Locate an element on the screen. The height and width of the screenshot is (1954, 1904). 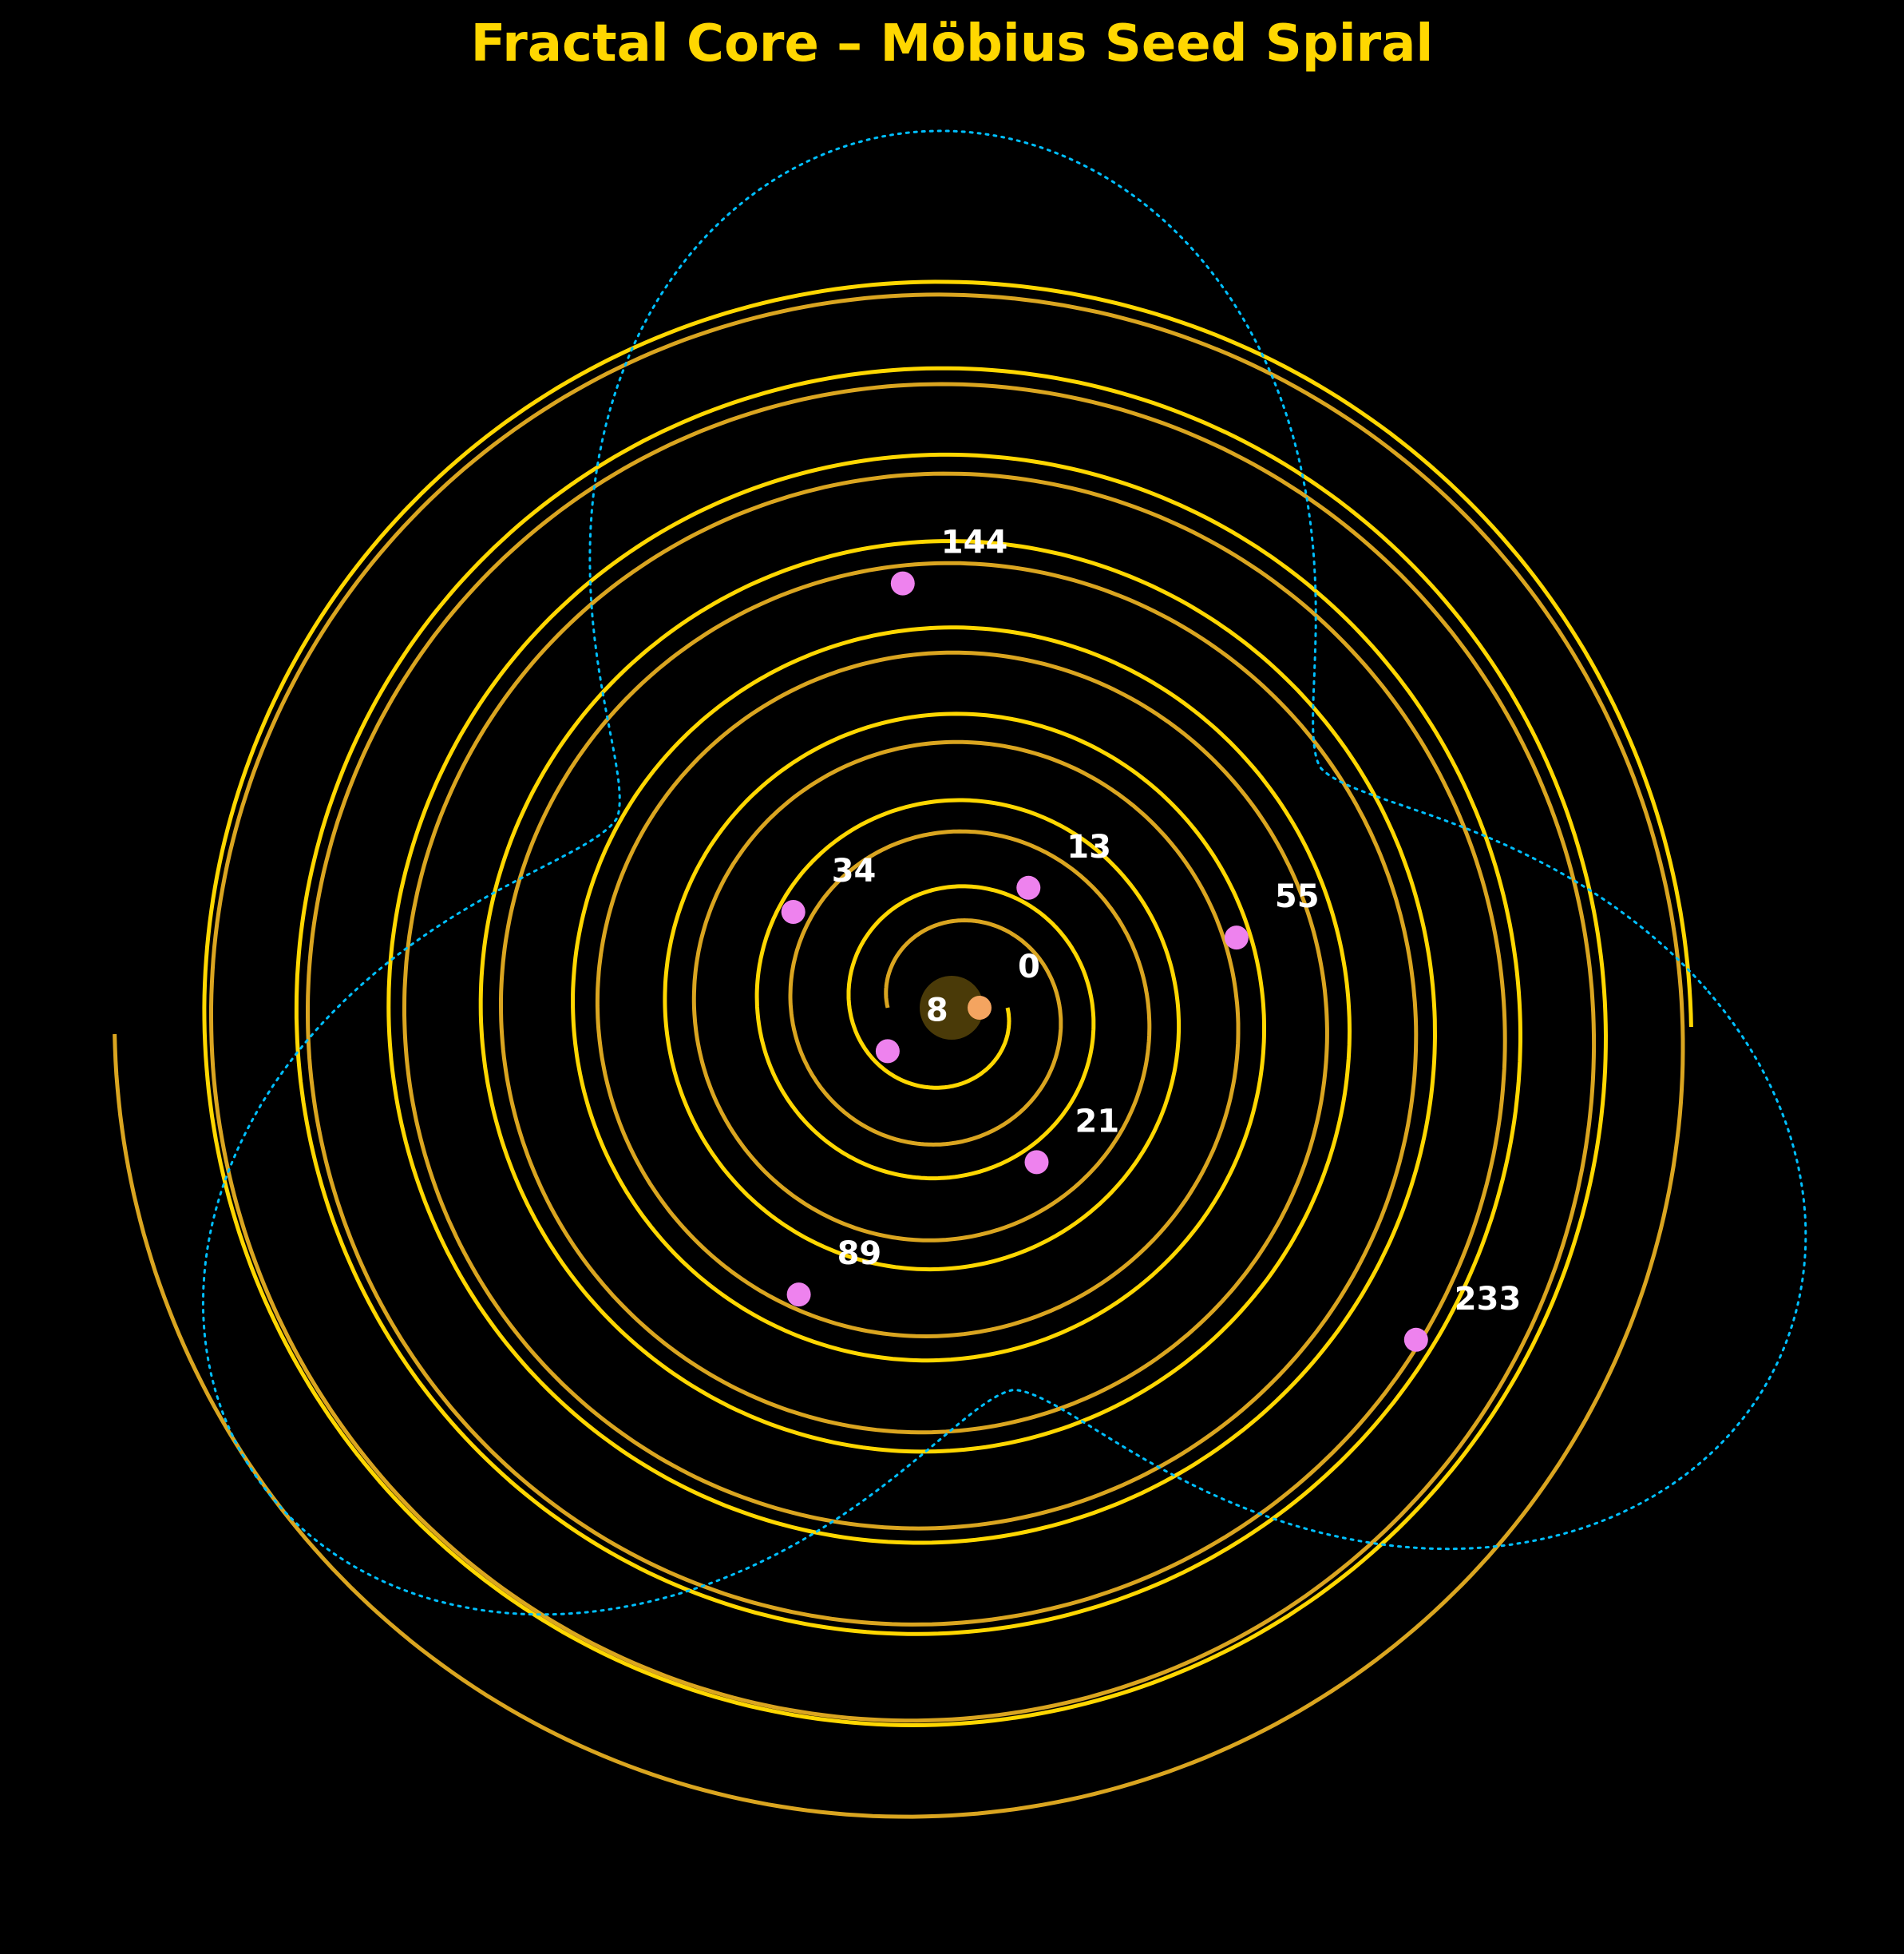
seed-label-8: 8 is located at coordinates (937, 1010).